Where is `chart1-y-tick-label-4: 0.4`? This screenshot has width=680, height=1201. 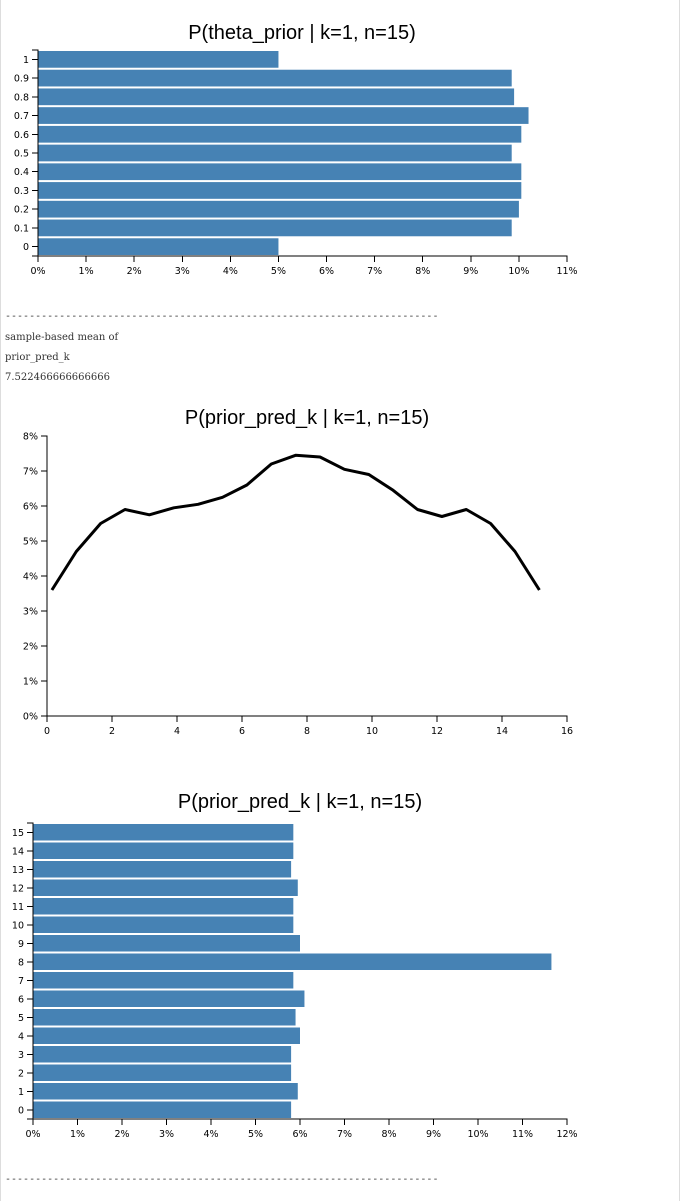
chart1-y-tick-label-4: 0.4 is located at coordinates (21, 172).